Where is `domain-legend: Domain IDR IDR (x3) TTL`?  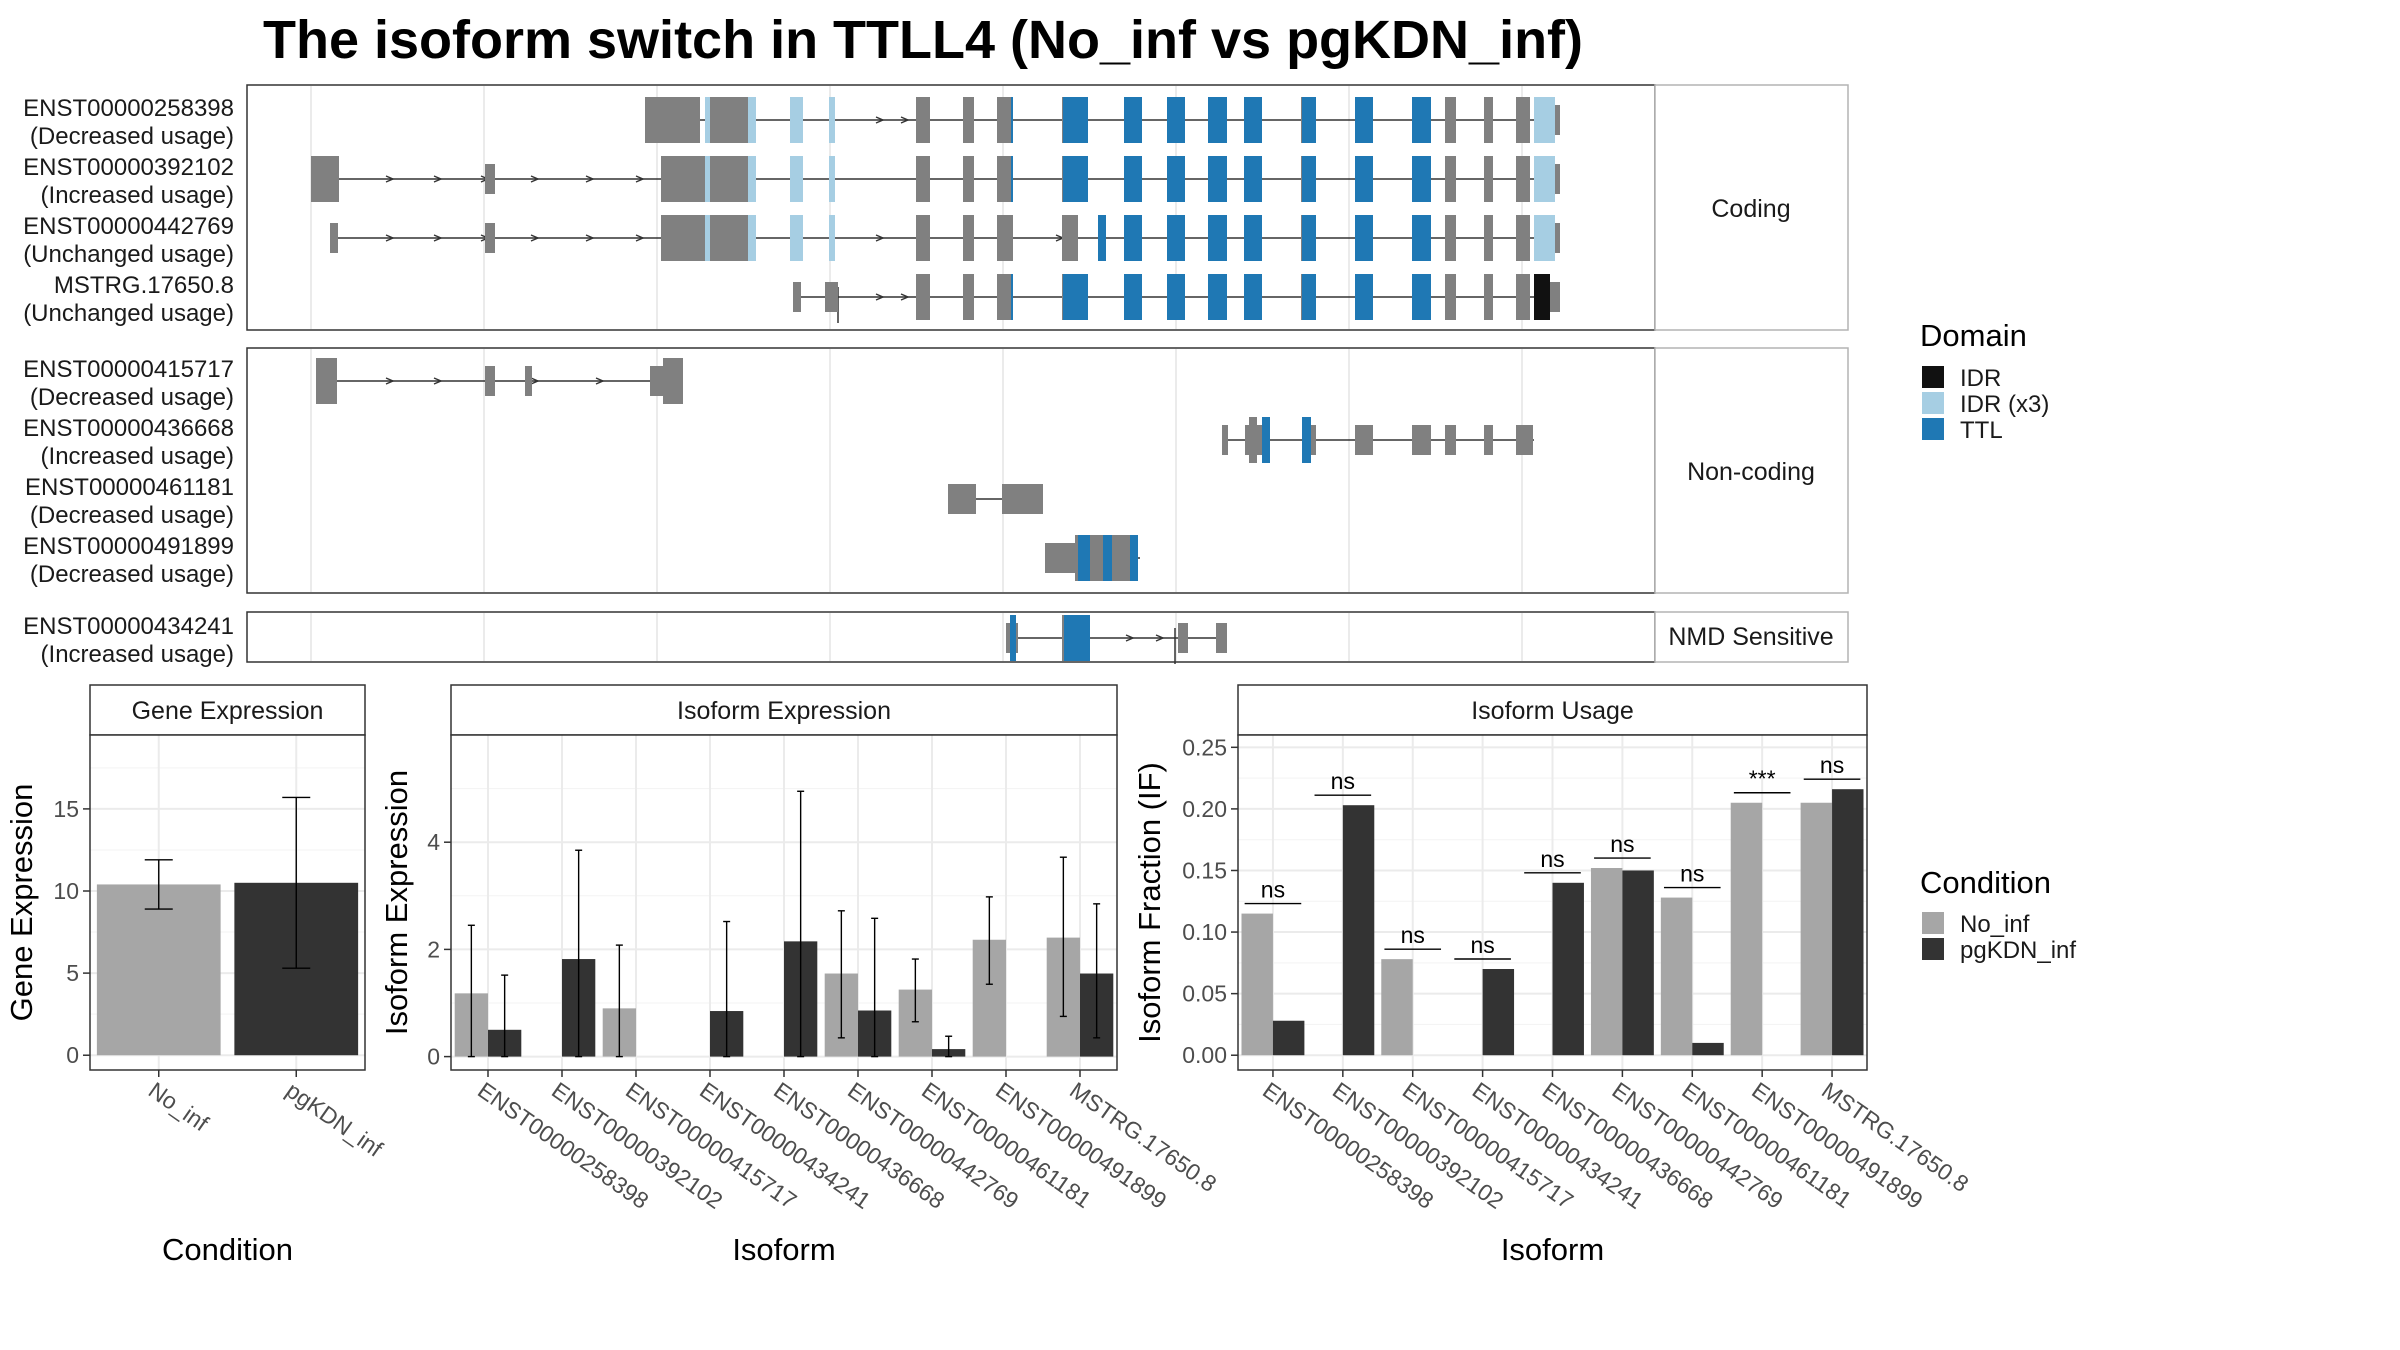
domain-legend: Domain IDR IDR (x3) TTL is located at coordinates (1984, 381).